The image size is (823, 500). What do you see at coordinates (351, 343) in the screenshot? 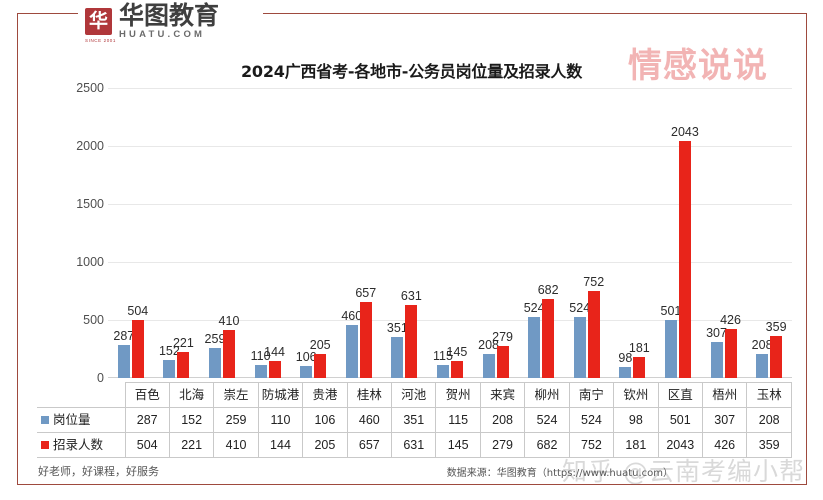
I see `bar-jobs: 460` at bounding box center [351, 343].